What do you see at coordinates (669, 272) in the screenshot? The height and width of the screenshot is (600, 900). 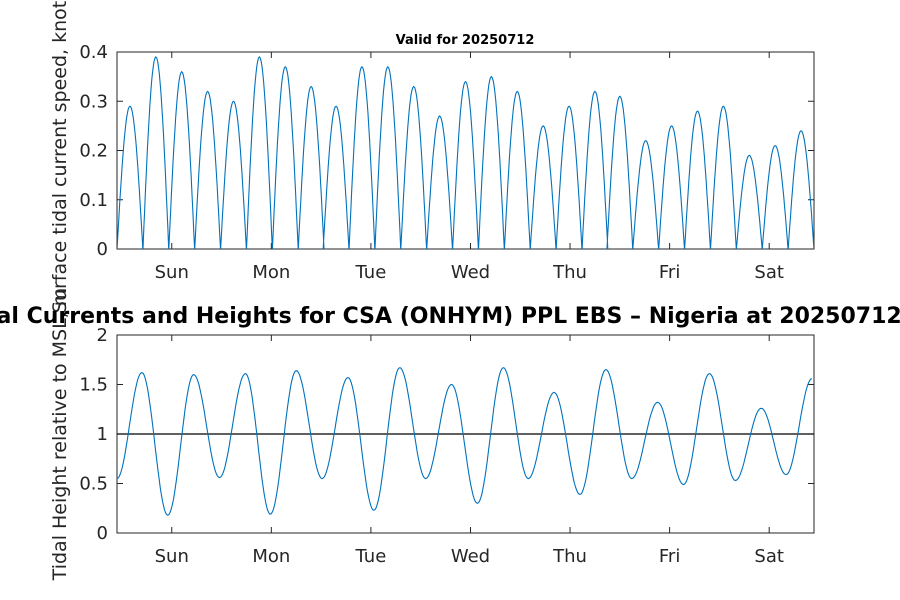 I see `top-xtick-label: Fri` at bounding box center [669, 272].